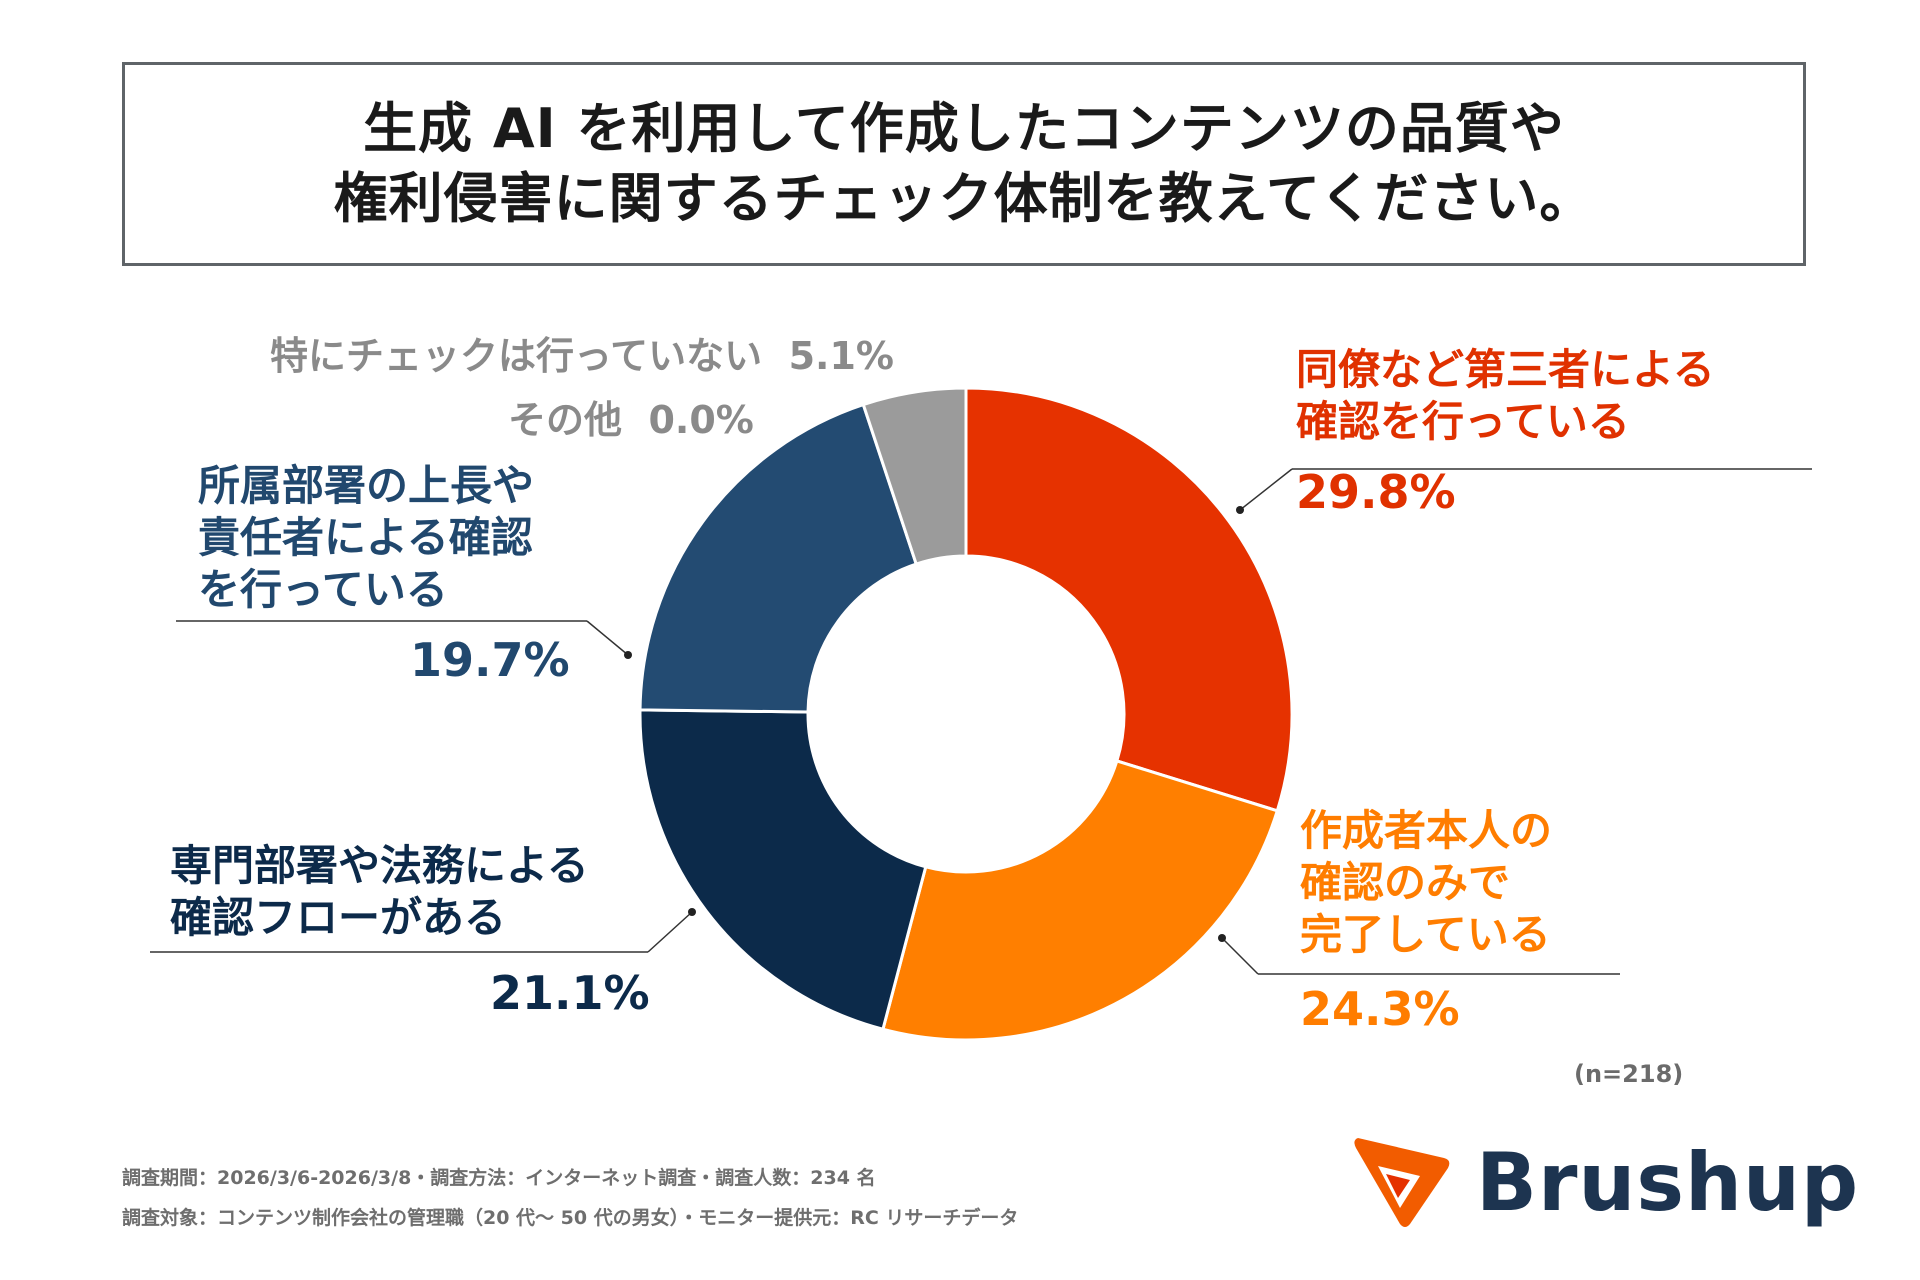 The height and width of the screenshot is (1280, 1920). What do you see at coordinates (692, 912) in the screenshot?
I see `leader-dot-legal` at bounding box center [692, 912].